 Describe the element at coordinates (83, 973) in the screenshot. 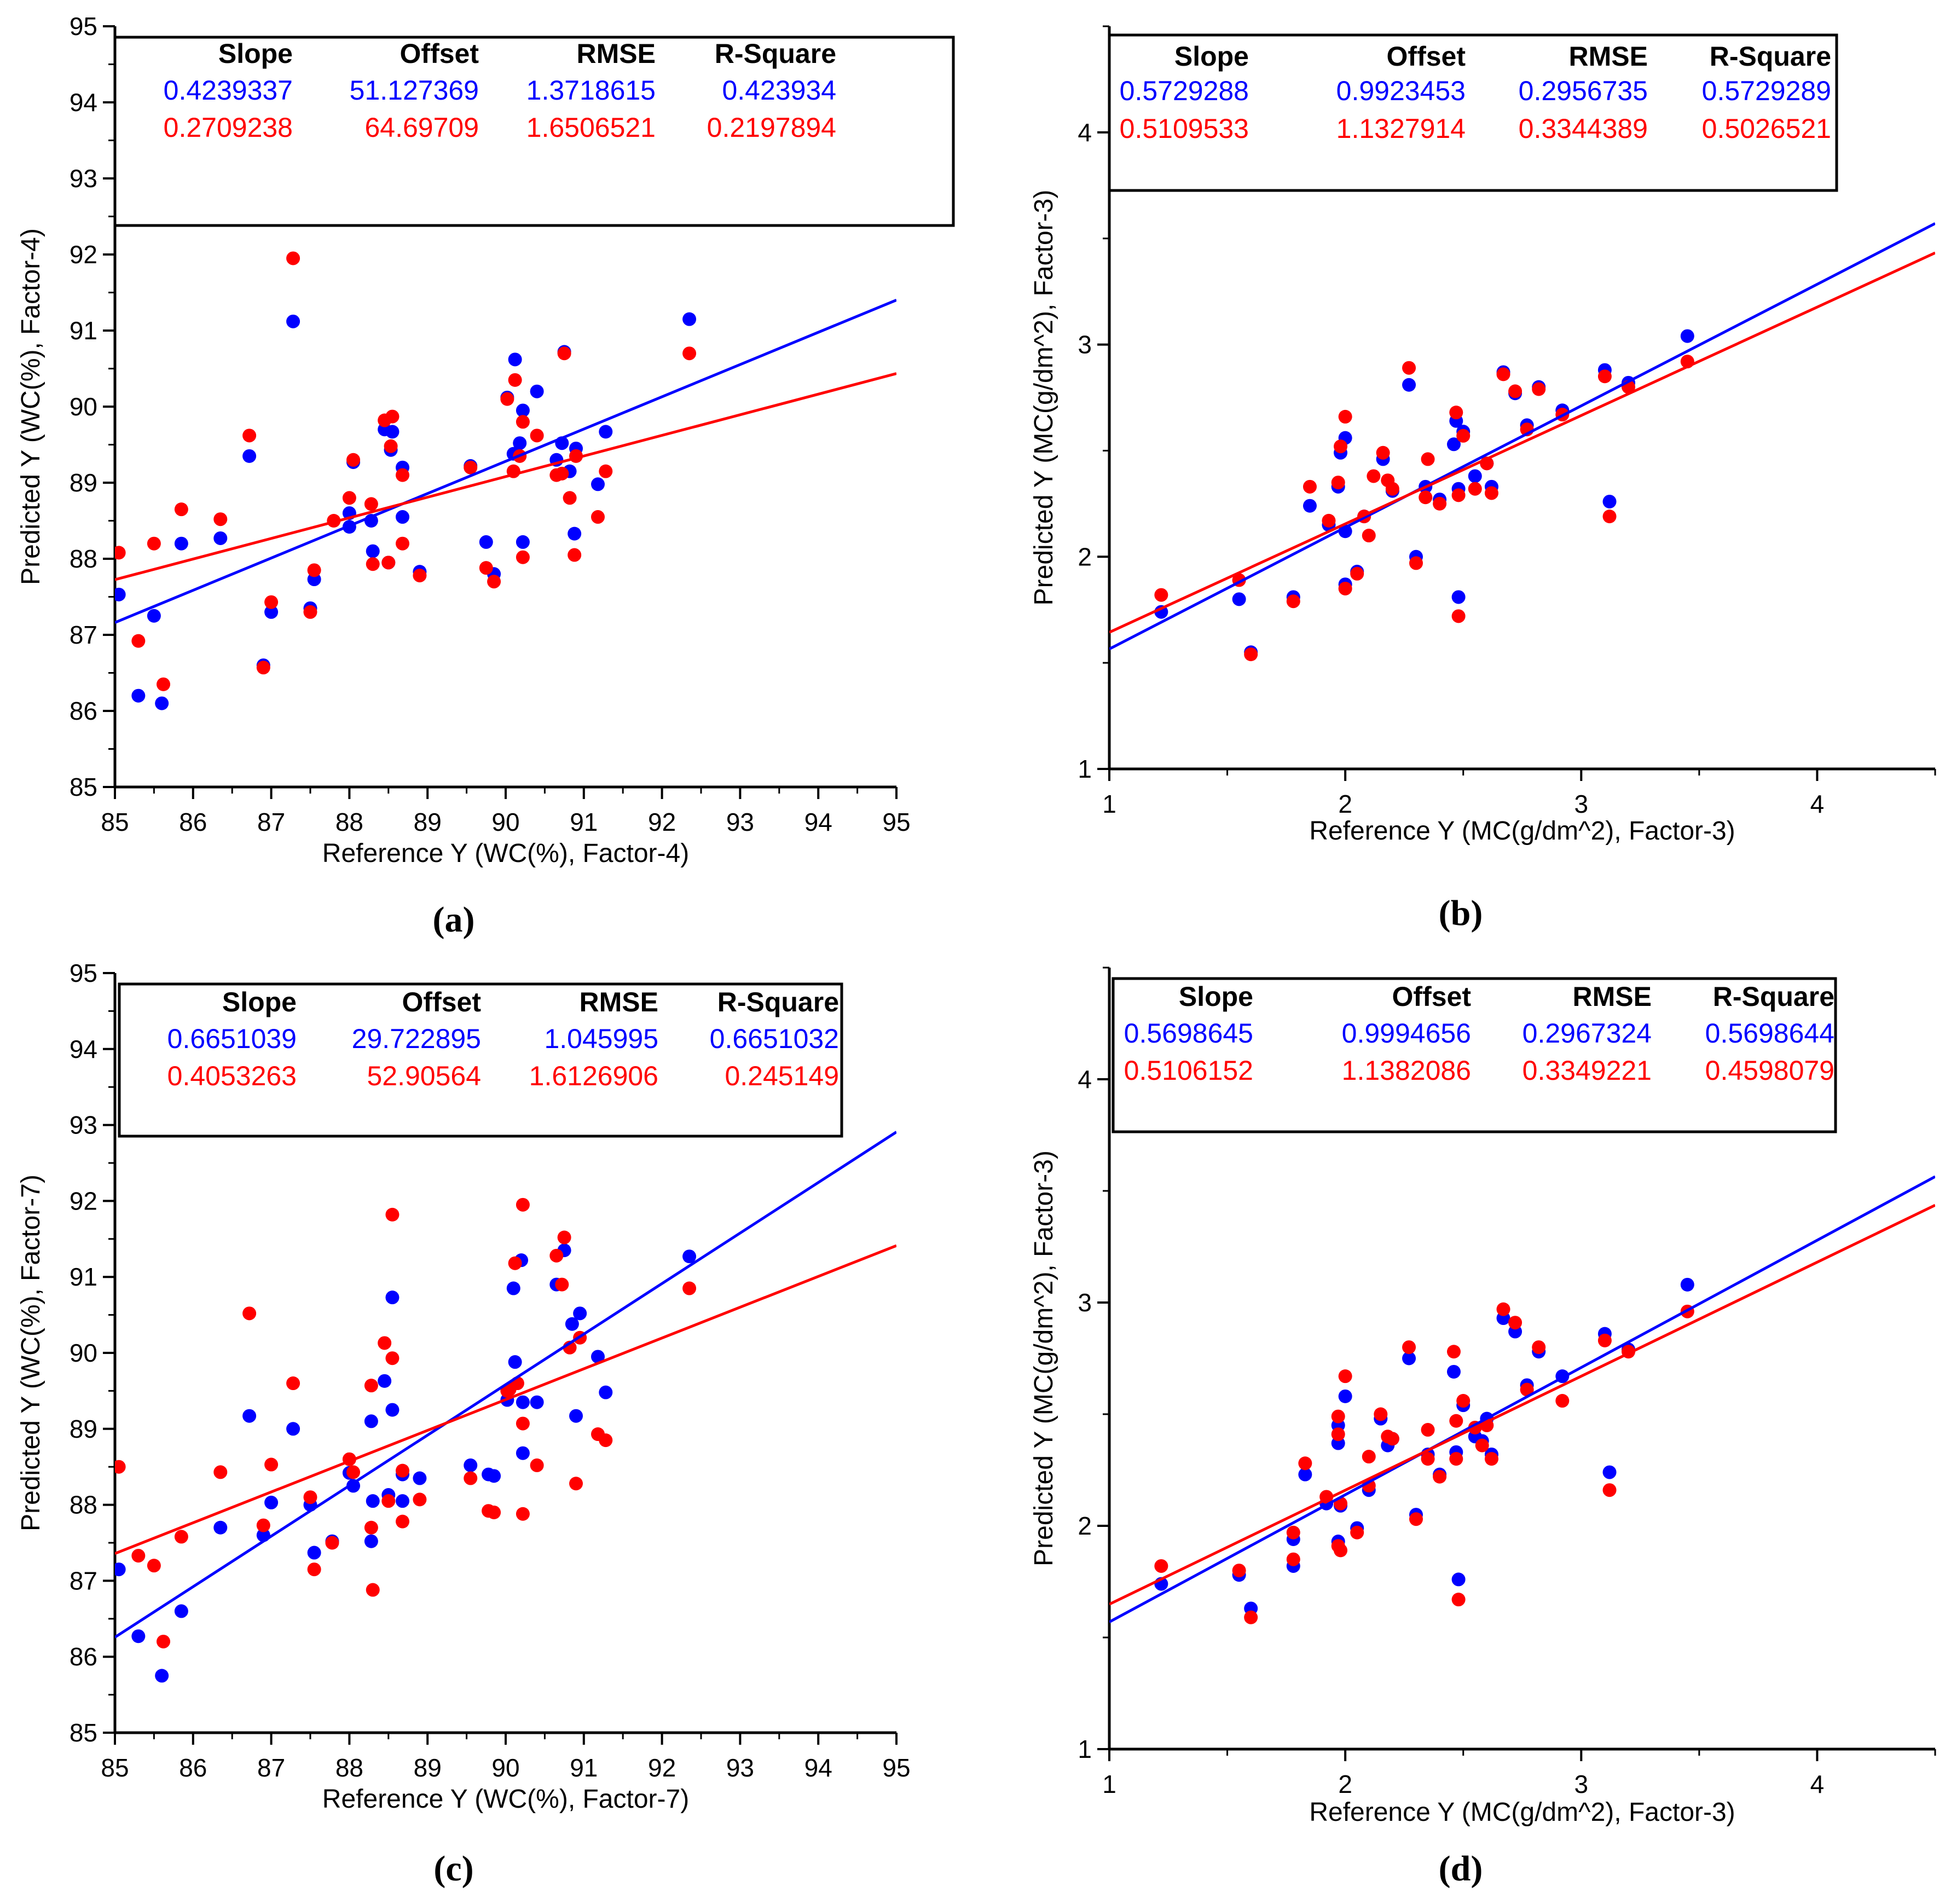

I see `y-tick-label: 95` at that location.